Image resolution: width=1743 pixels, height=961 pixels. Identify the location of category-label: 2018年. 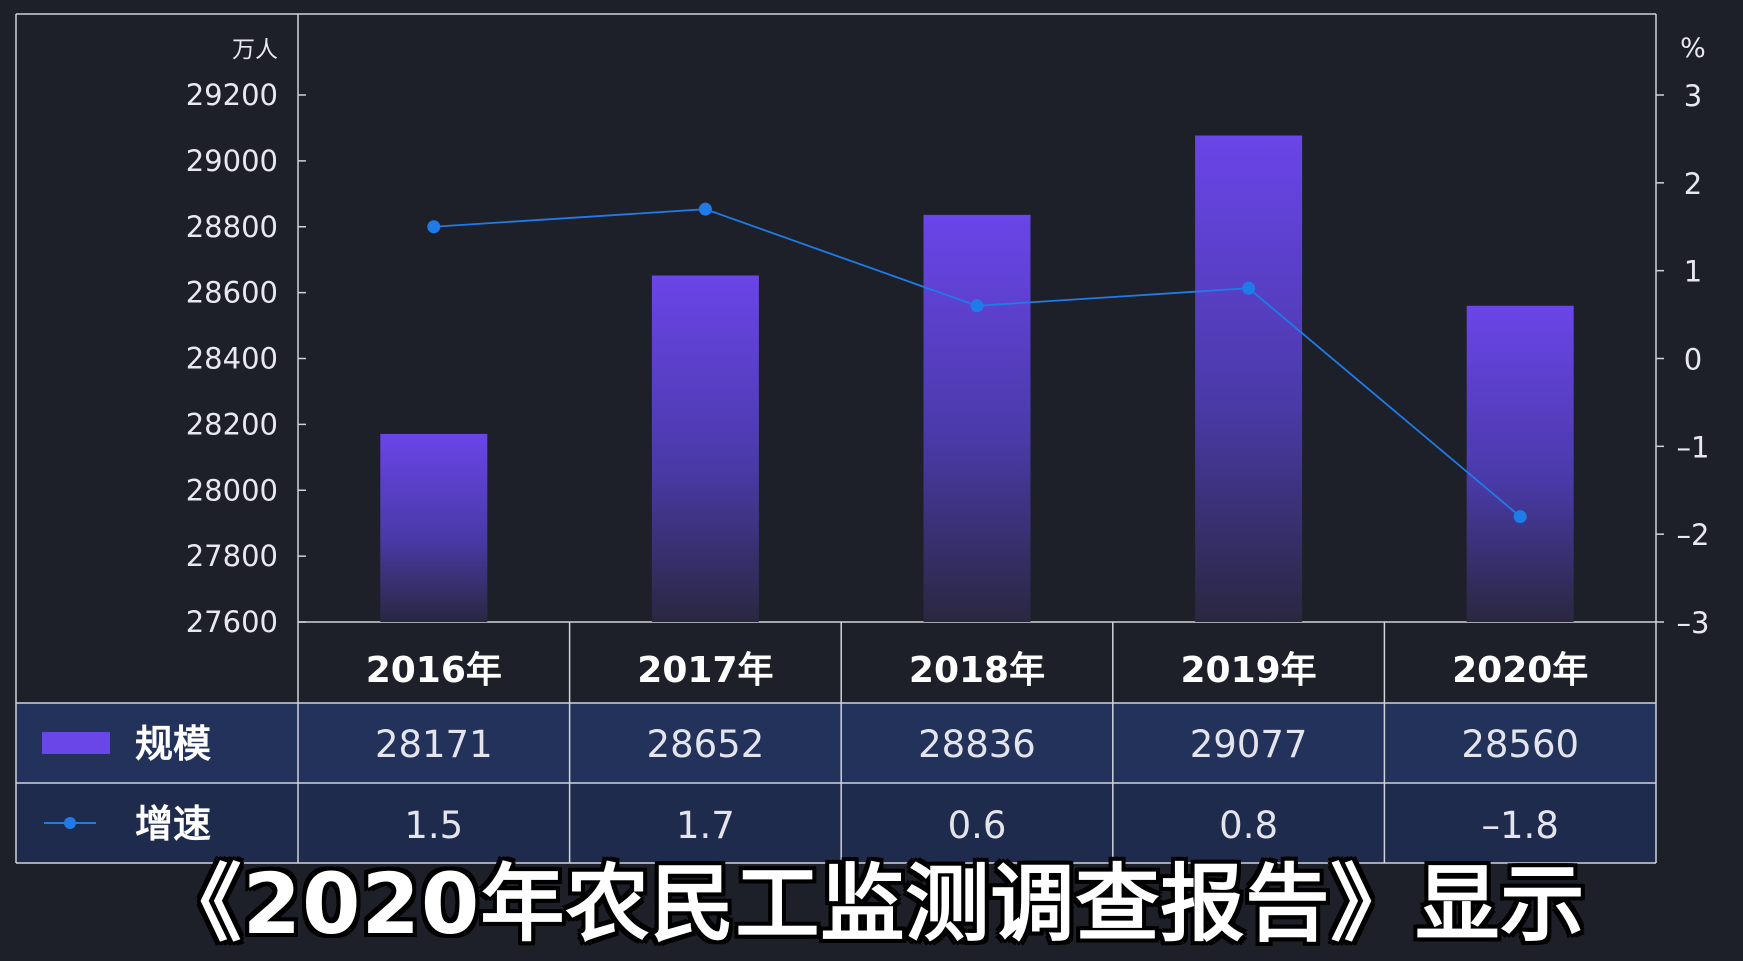
(977, 670).